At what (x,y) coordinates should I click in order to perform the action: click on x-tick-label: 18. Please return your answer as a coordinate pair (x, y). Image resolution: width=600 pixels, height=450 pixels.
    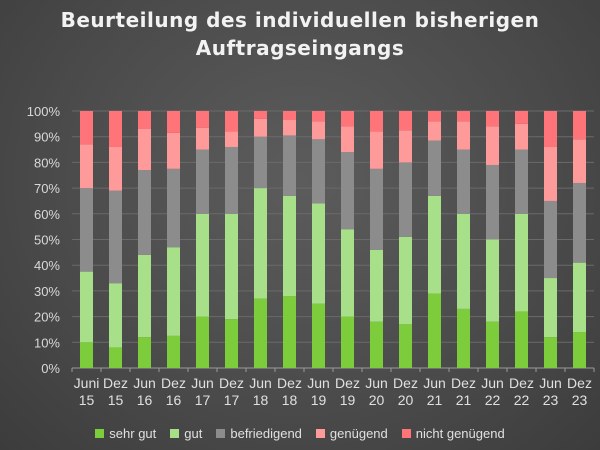
    Looking at the image, I should click on (261, 400).